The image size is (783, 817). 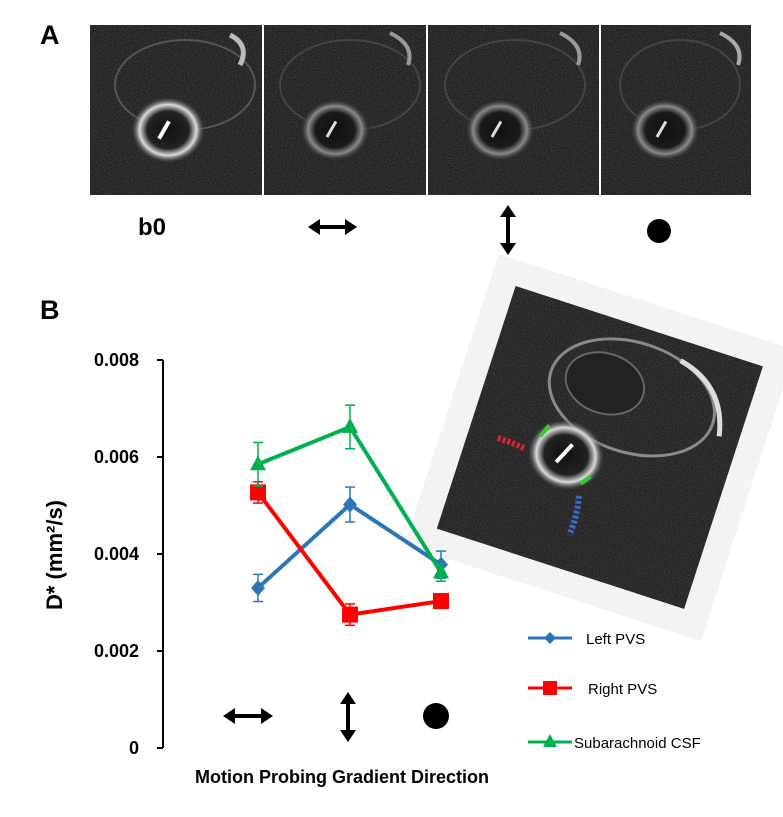 What do you see at coordinates (332, 227) in the screenshot?
I see `panel-a-left-right-arrow-icon` at bounding box center [332, 227].